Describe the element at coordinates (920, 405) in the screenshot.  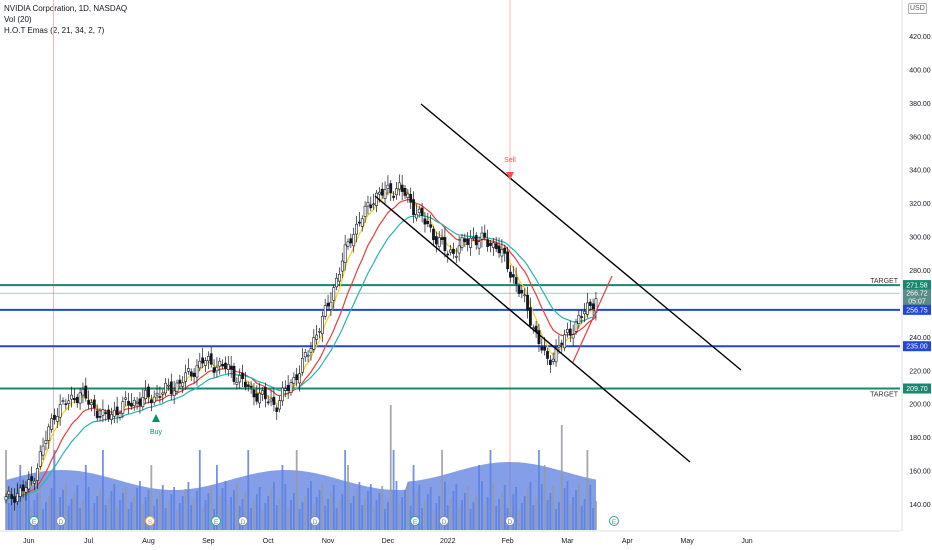
I see `y-tick-label: 200.00` at that location.